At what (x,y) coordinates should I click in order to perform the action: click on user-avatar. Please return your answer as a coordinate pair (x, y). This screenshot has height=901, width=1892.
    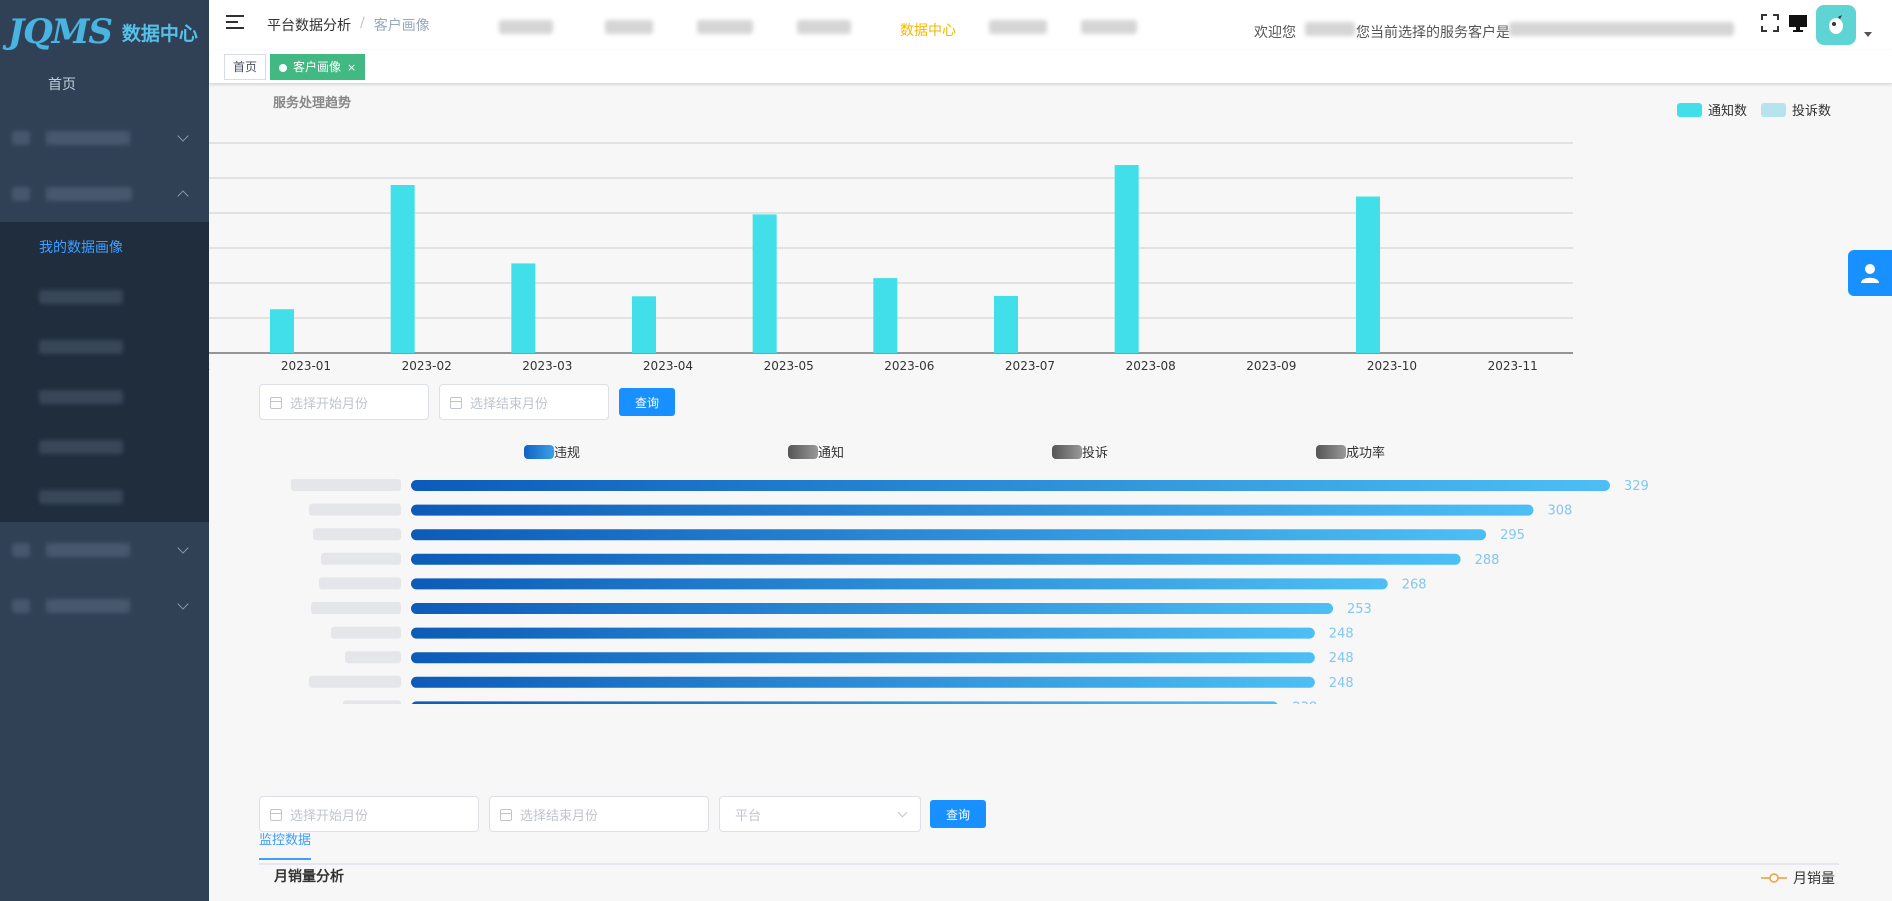
    Looking at the image, I should click on (1836, 25).